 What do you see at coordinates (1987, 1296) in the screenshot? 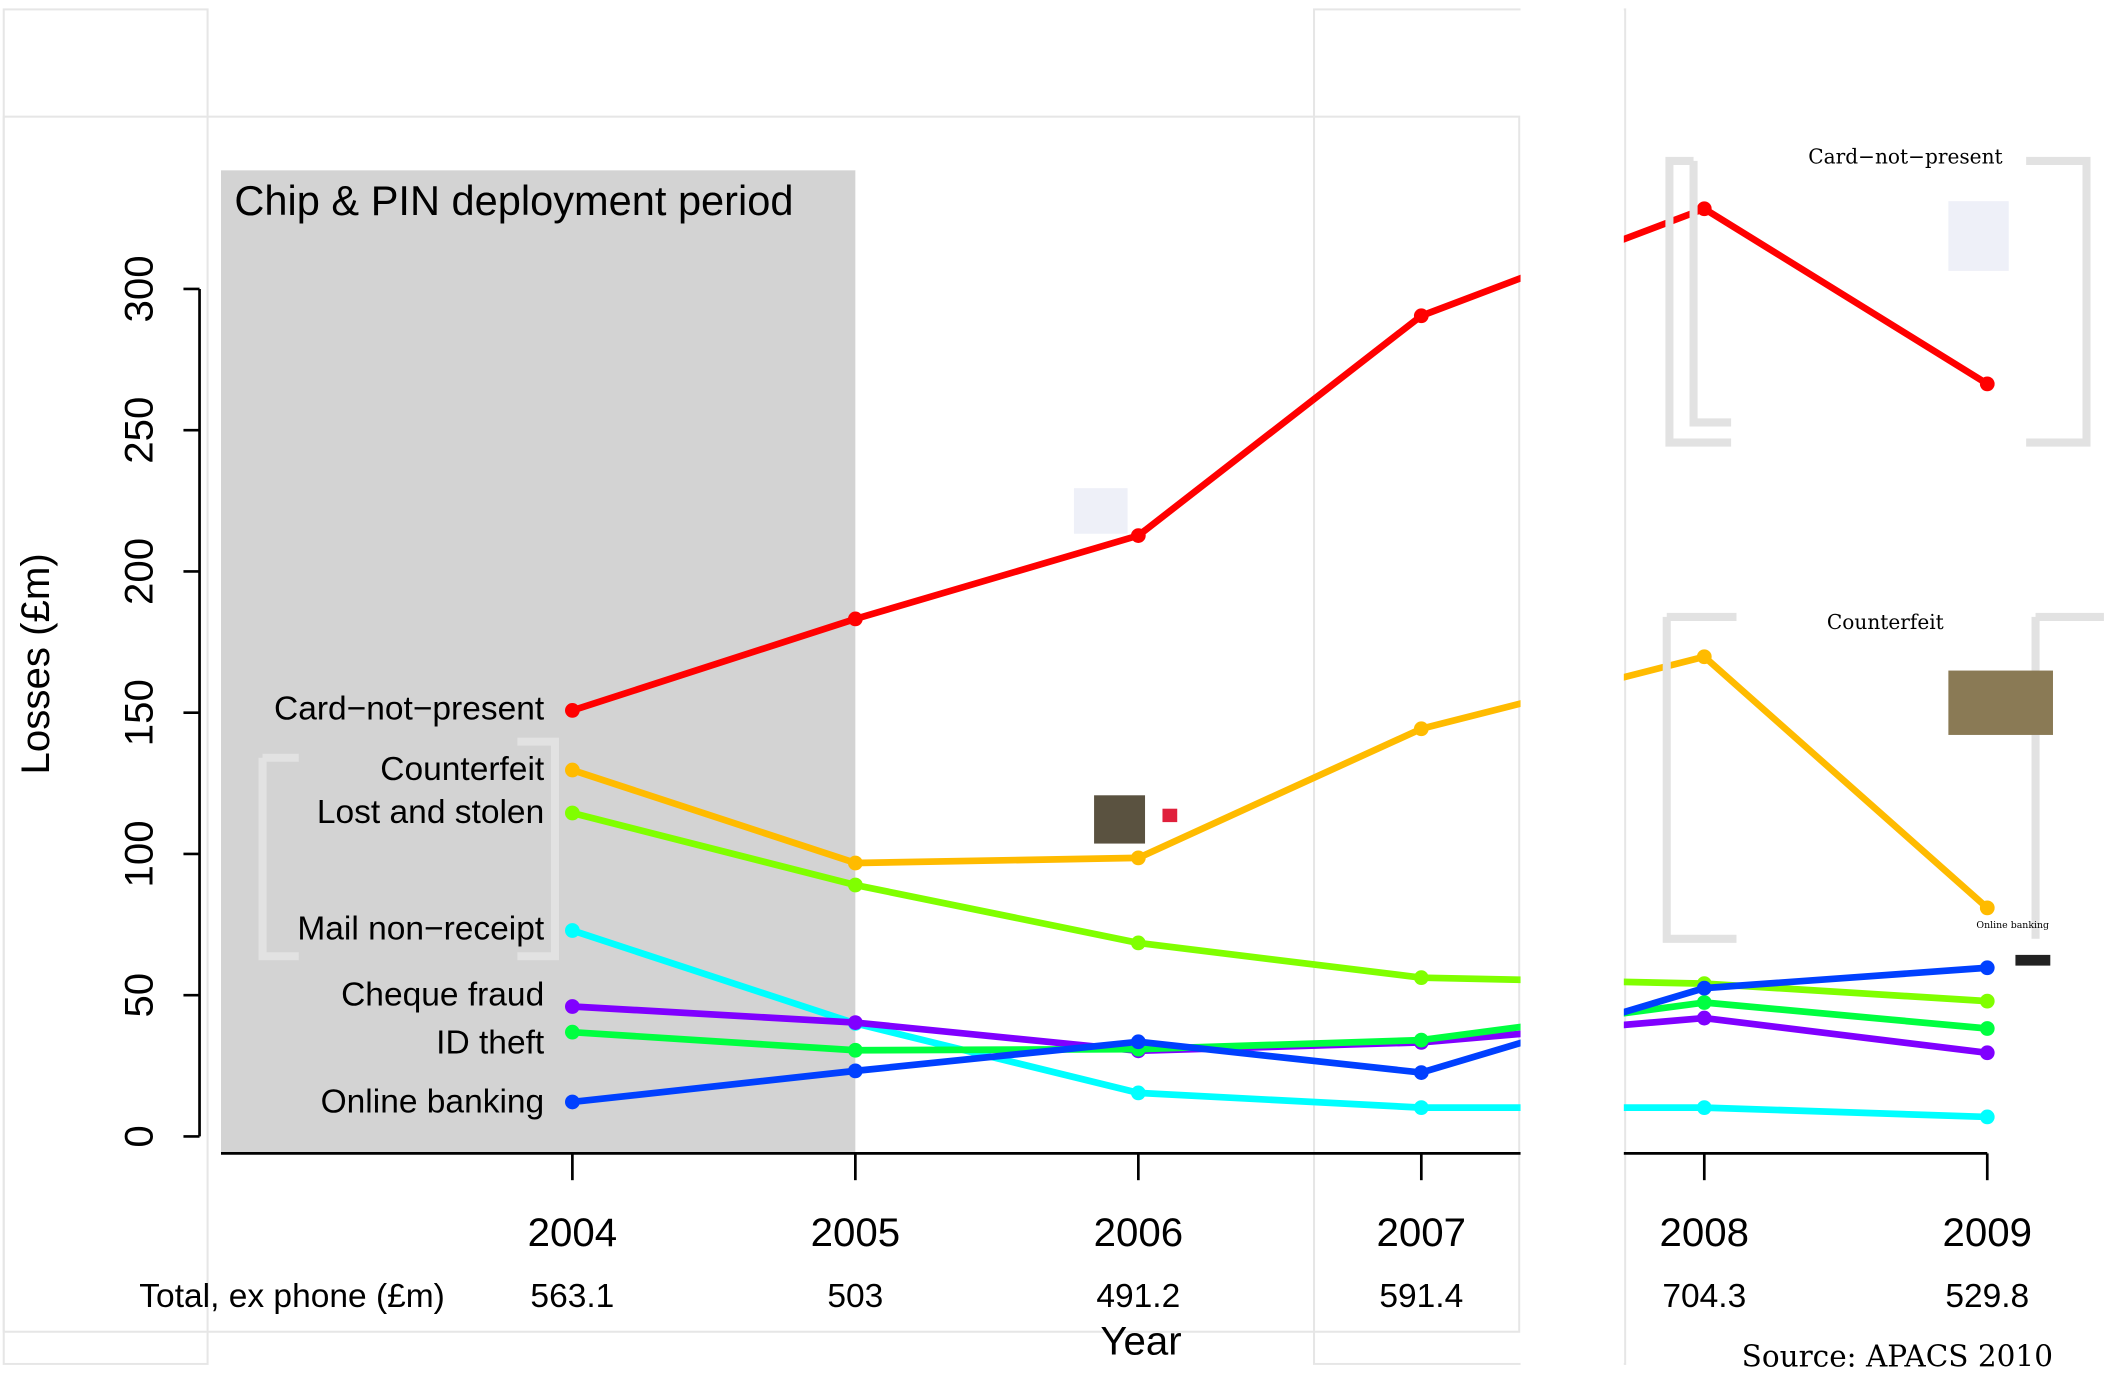
I see `total-value: 529.8` at bounding box center [1987, 1296].